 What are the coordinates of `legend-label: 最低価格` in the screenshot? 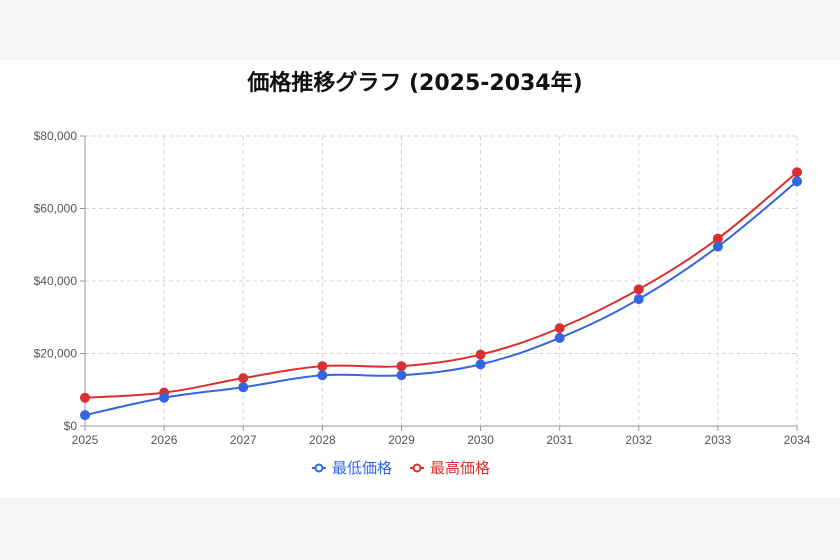 It's located at (362, 468).